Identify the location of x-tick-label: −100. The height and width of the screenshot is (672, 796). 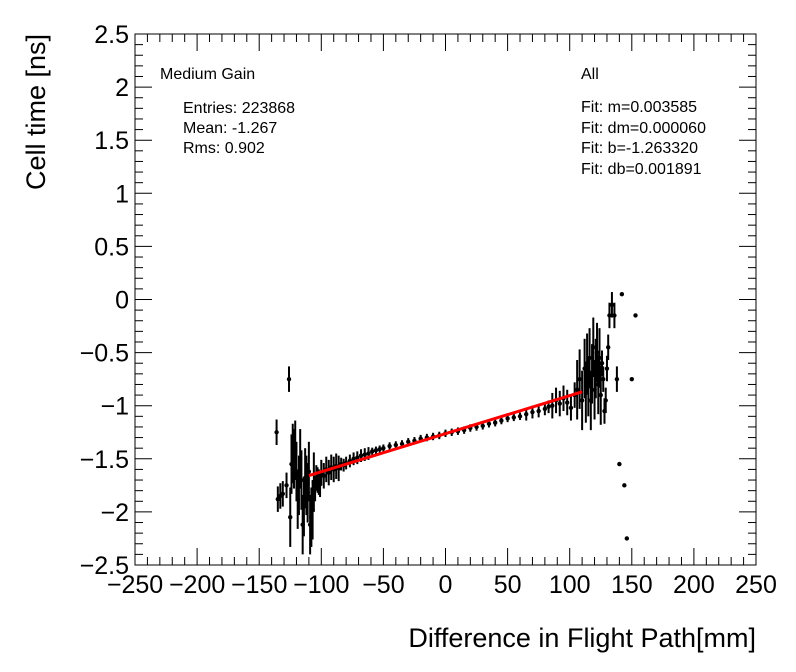
(321, 585).